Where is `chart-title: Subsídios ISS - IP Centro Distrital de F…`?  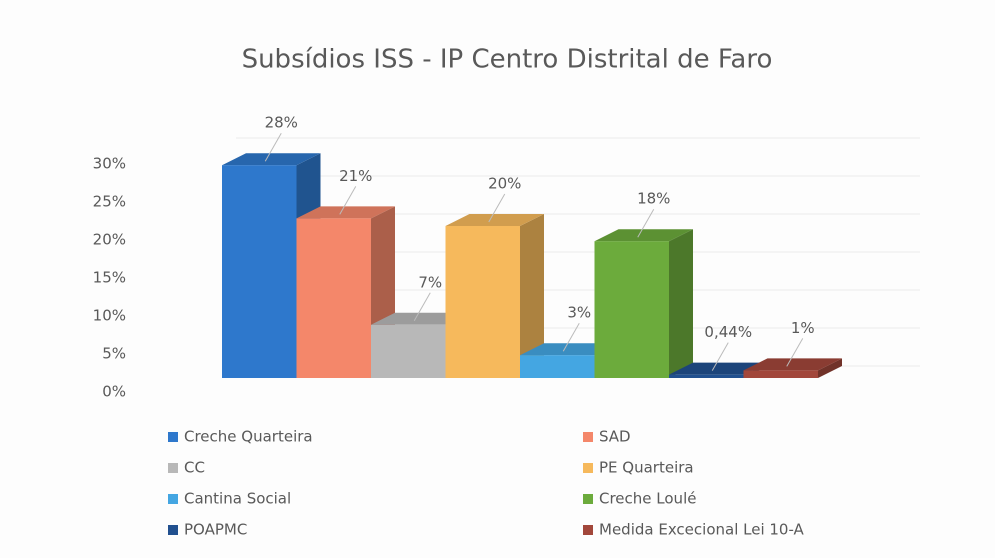 chart-title: Subsídios ISS - IP Centro Distrital de F… is located at coordinates (507, 60).